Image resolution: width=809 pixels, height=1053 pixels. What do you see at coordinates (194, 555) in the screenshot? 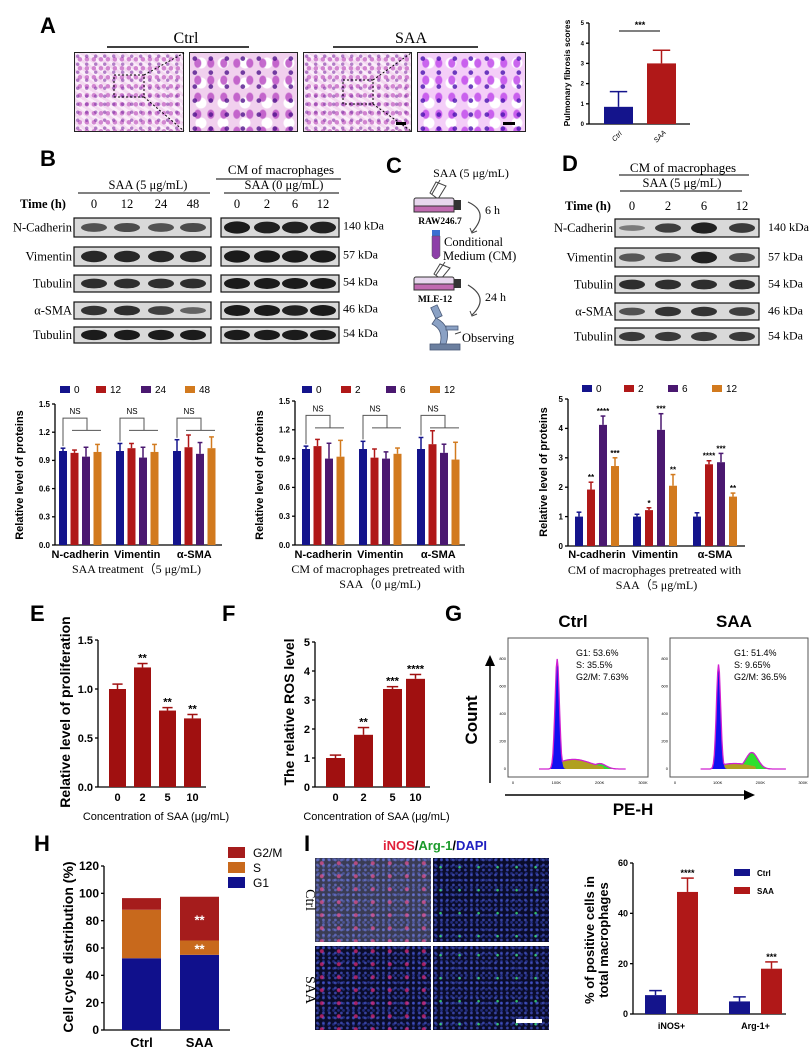
I see `x-tick-label: α-SMA` at bounding box center [194, 555].